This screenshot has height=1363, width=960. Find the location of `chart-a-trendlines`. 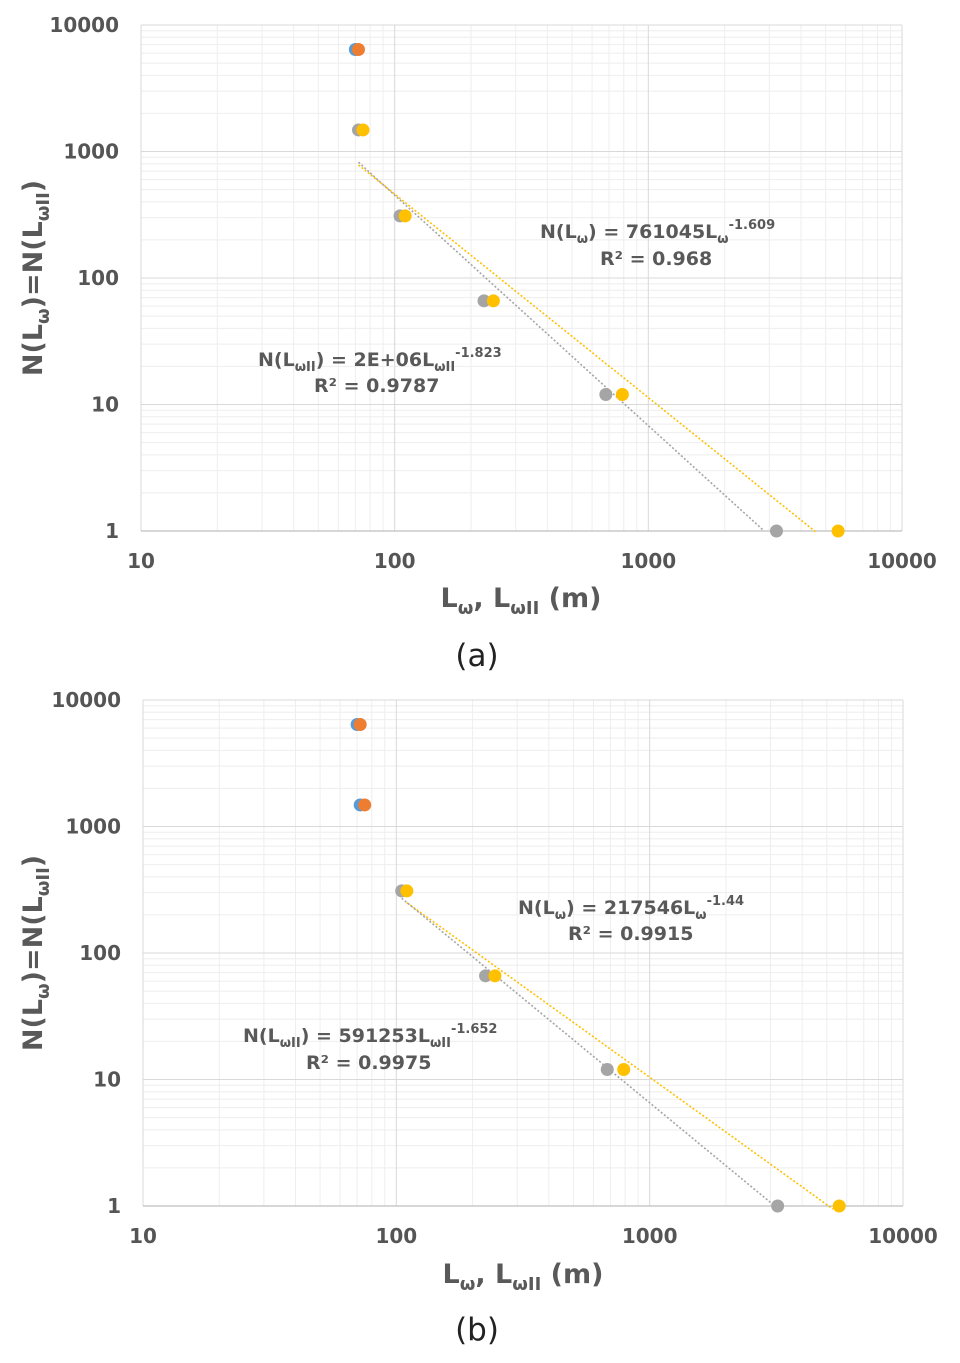

chart-a-trendlines is located at coordinates (587, 347).